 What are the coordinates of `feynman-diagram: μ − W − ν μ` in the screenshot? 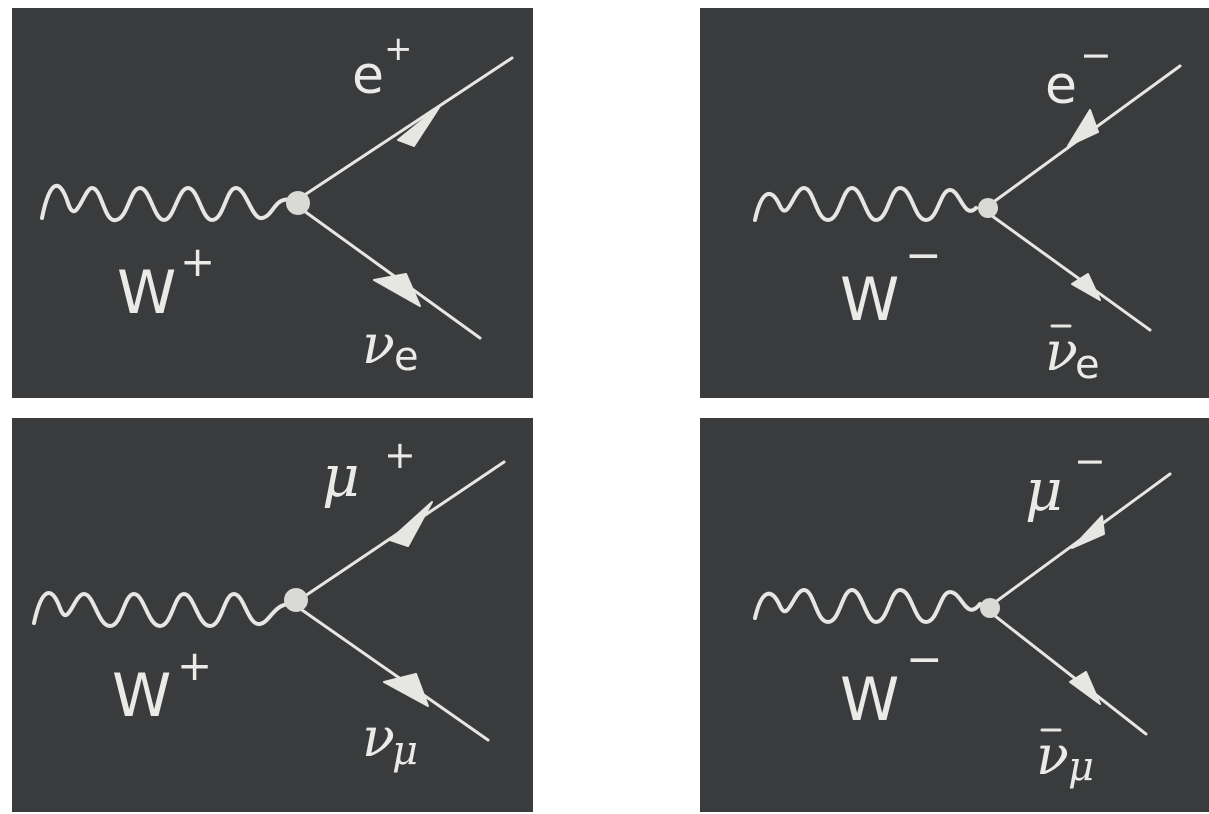 It's located at (962, 614).